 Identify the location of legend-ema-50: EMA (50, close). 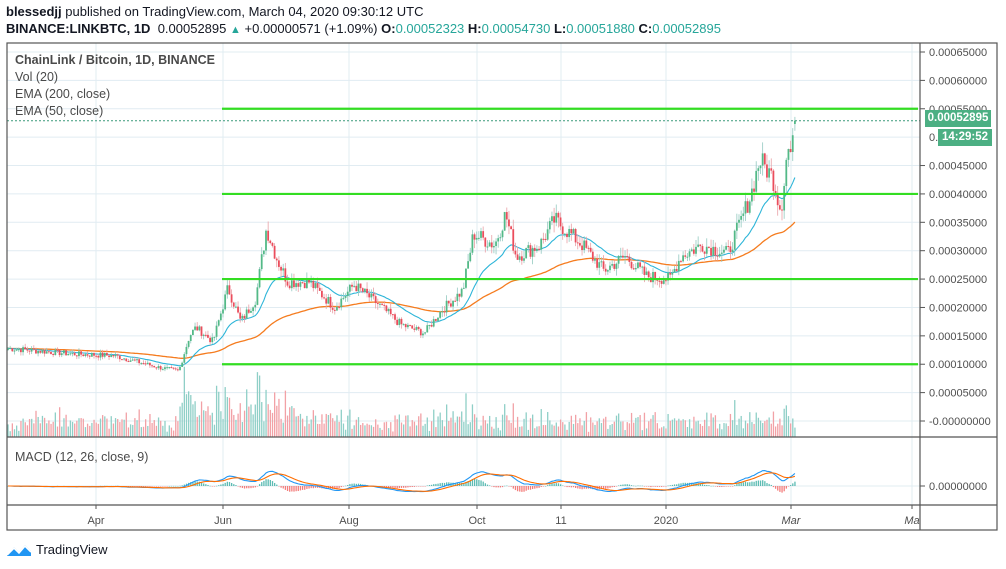
(59, 111).